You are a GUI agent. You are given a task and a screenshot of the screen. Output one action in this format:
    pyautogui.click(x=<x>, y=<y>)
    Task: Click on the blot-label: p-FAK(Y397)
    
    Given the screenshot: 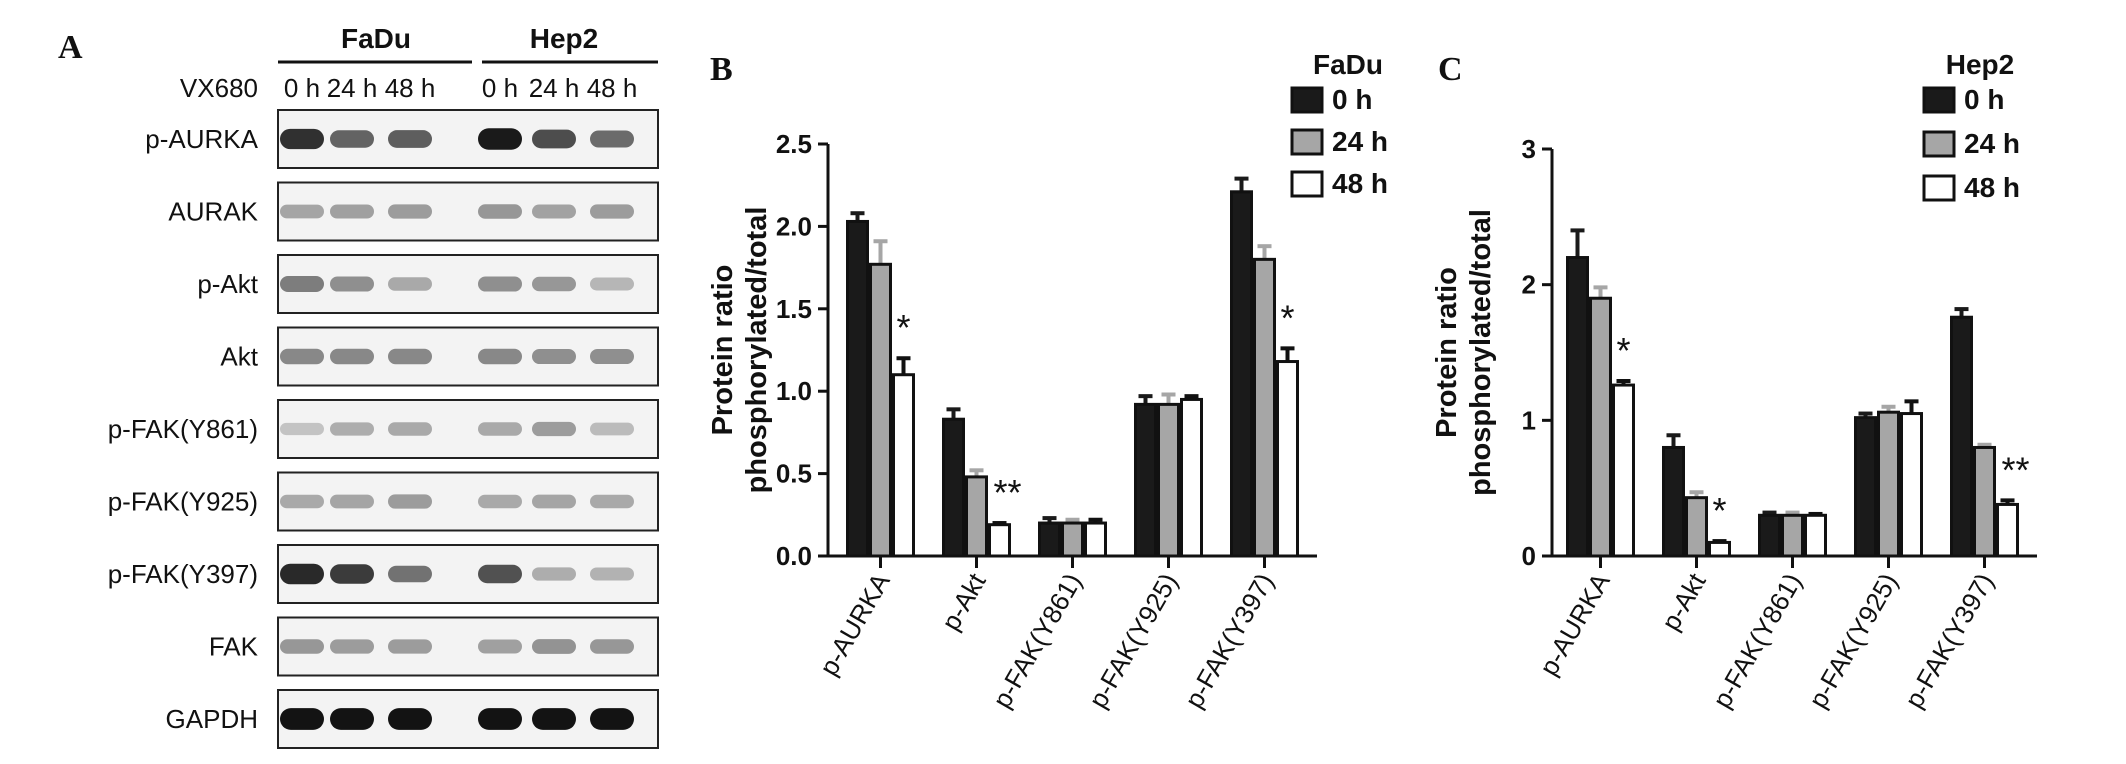 What is the action you would take?
    pyautogui.click(x=183, y=574)
    